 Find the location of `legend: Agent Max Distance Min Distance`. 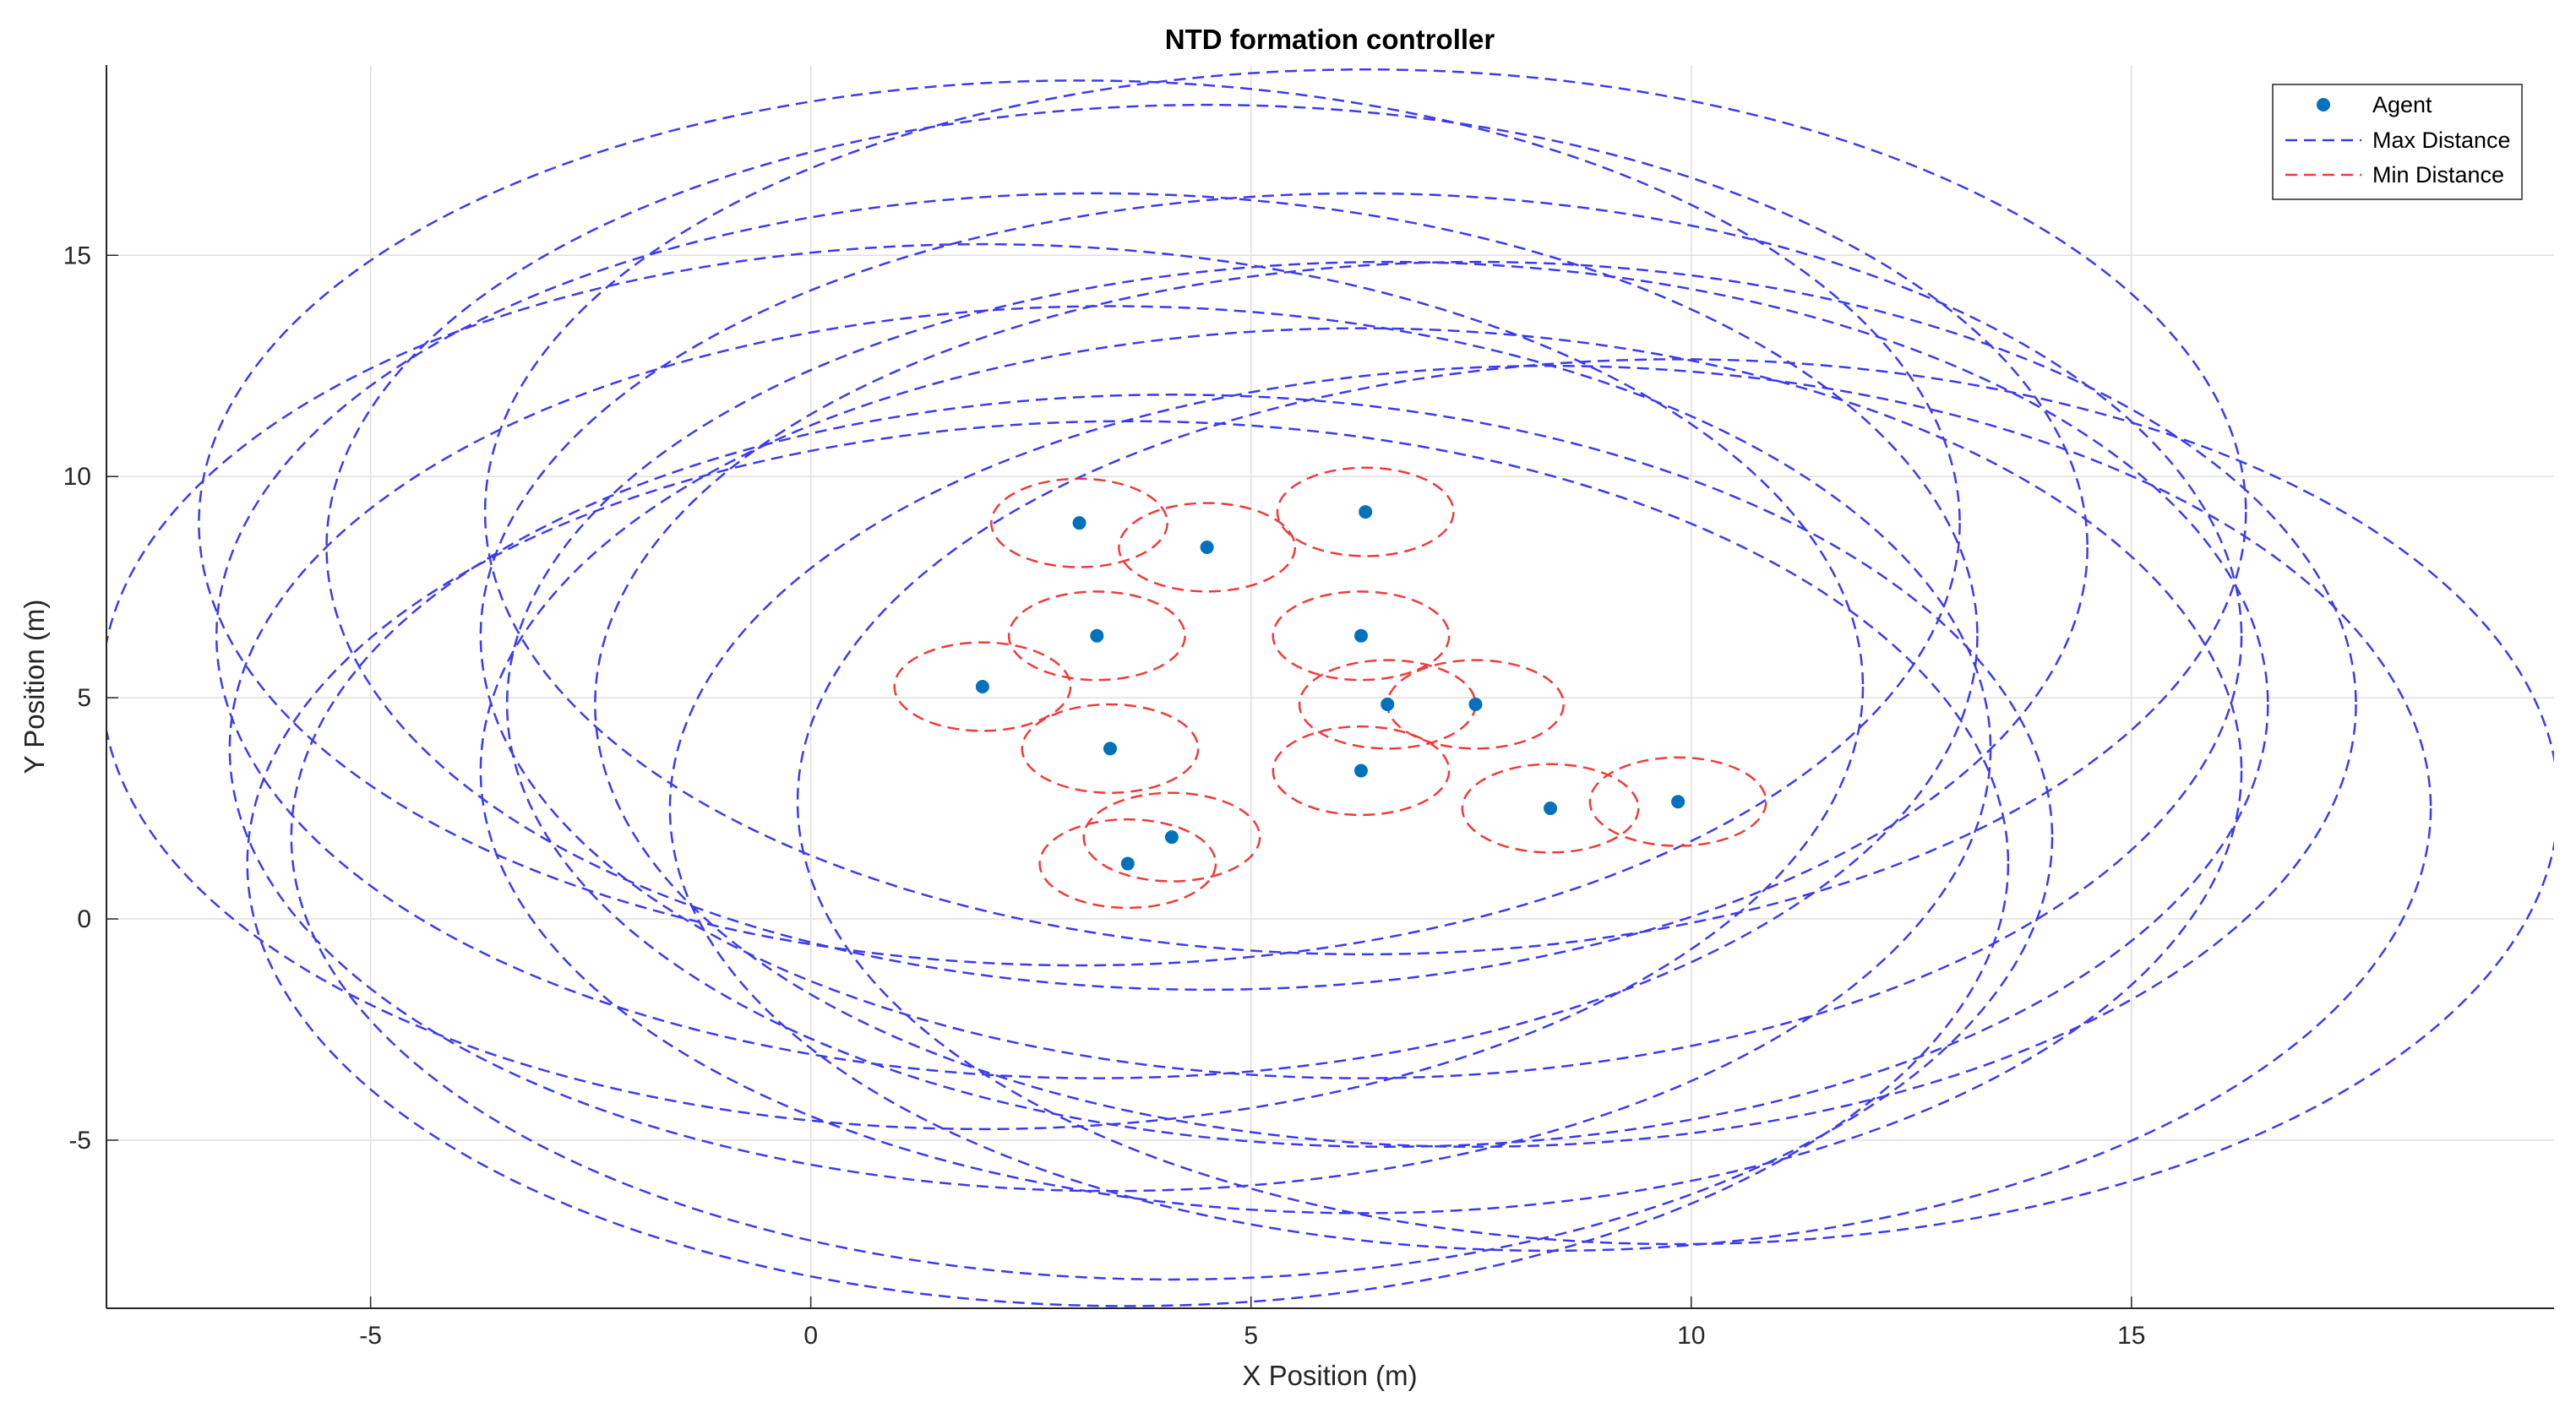

legend: Agent Max Distance Min Distance is located at coordinates (2397, 142).